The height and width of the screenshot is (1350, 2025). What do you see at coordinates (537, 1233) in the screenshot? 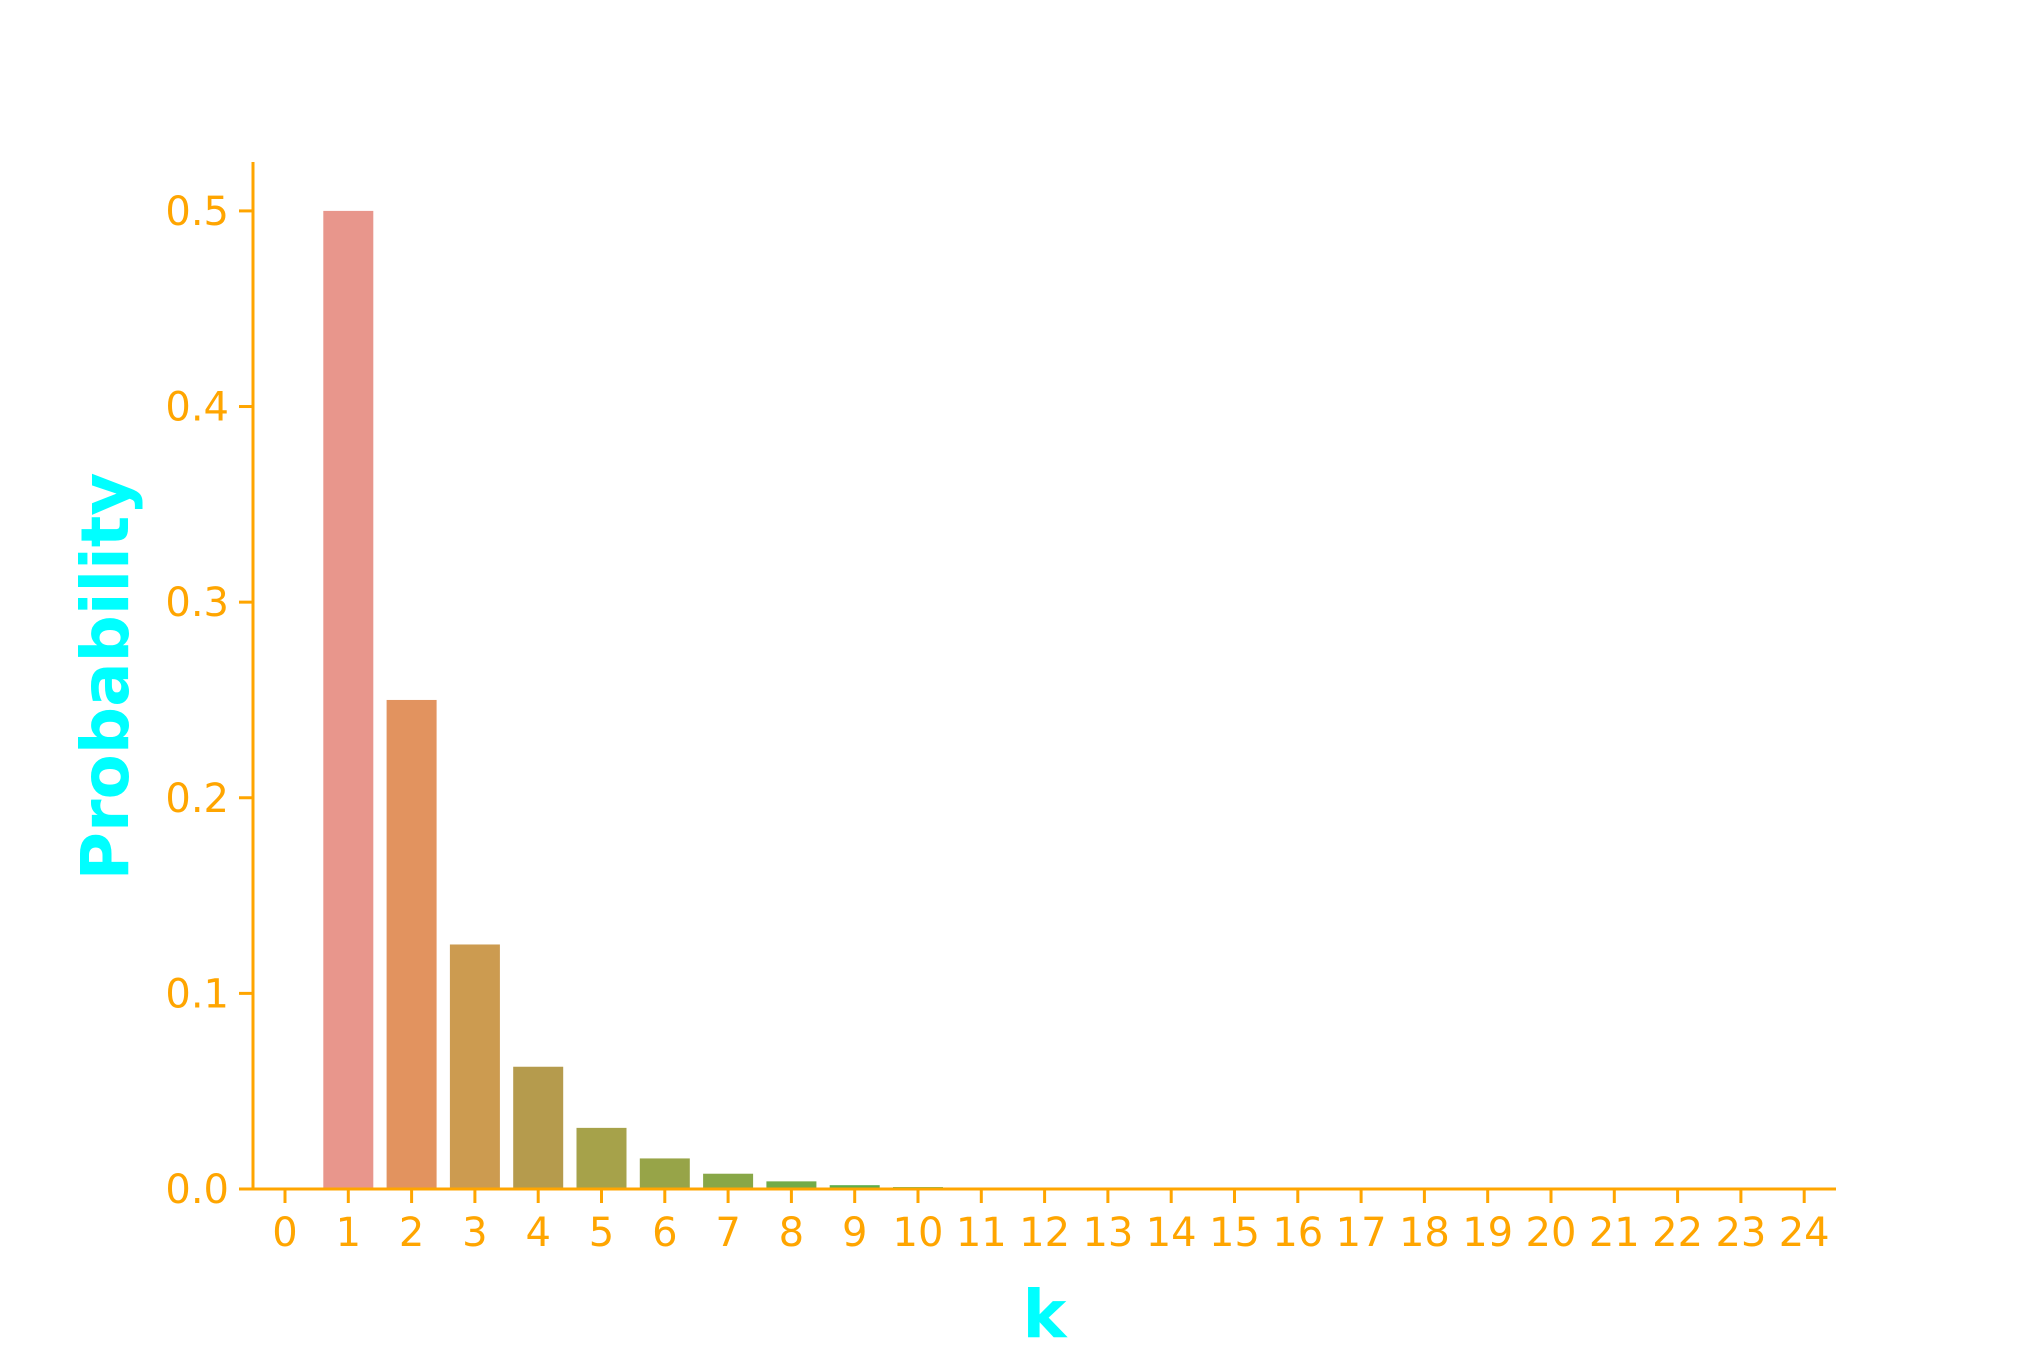
I see `x-tick-label-4: 4` at bounding box center [537, 1233].